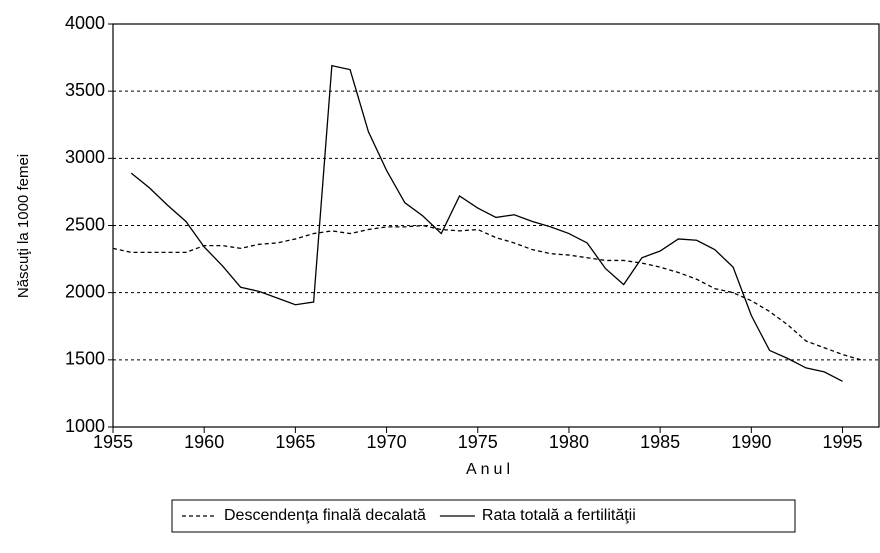 This screenshot has height=553, width=880. What do you see at coordinates (85, 359) in the screenshot?
I see `y-tick-label: 1500` at bounding box center [85, 359].